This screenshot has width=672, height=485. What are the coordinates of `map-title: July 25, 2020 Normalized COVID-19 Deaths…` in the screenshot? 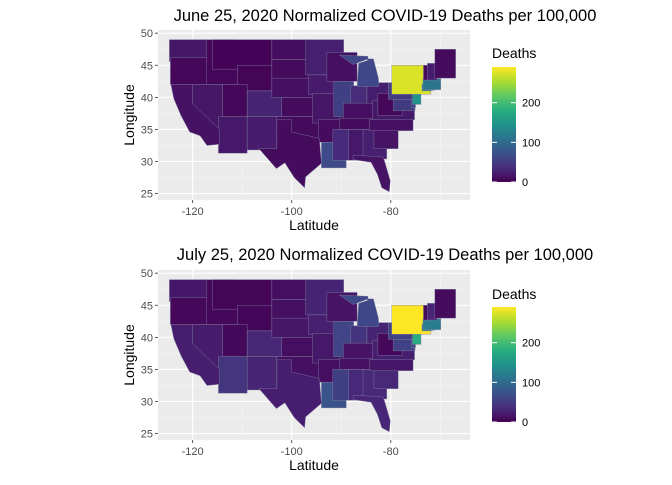 It's located at (385, 255).